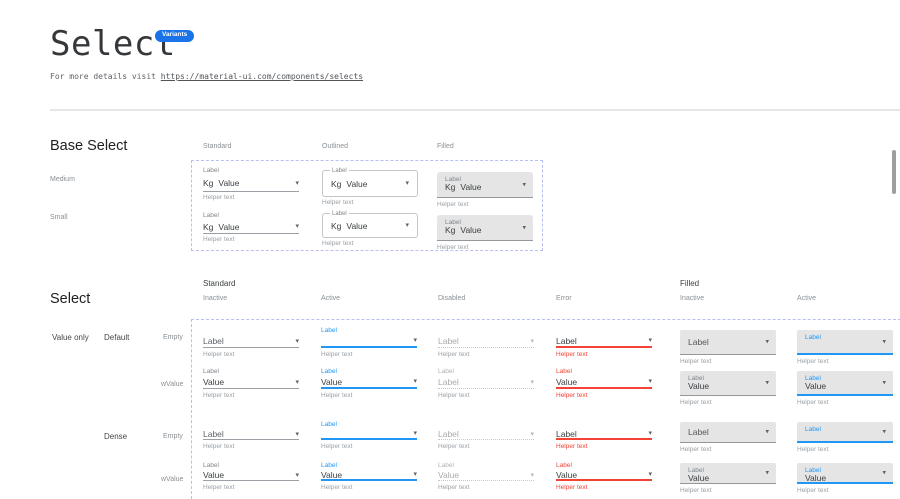  Describe the element at coordinates (175, 36) in the screenshot. I see `variants-badge: Variants` at that location.